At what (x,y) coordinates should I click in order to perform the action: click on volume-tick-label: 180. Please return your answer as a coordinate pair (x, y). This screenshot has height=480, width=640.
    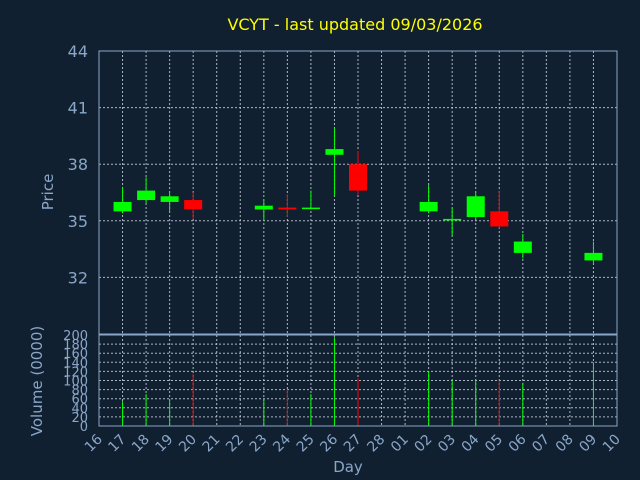
    Looking at the image, I should click on (75, 345).